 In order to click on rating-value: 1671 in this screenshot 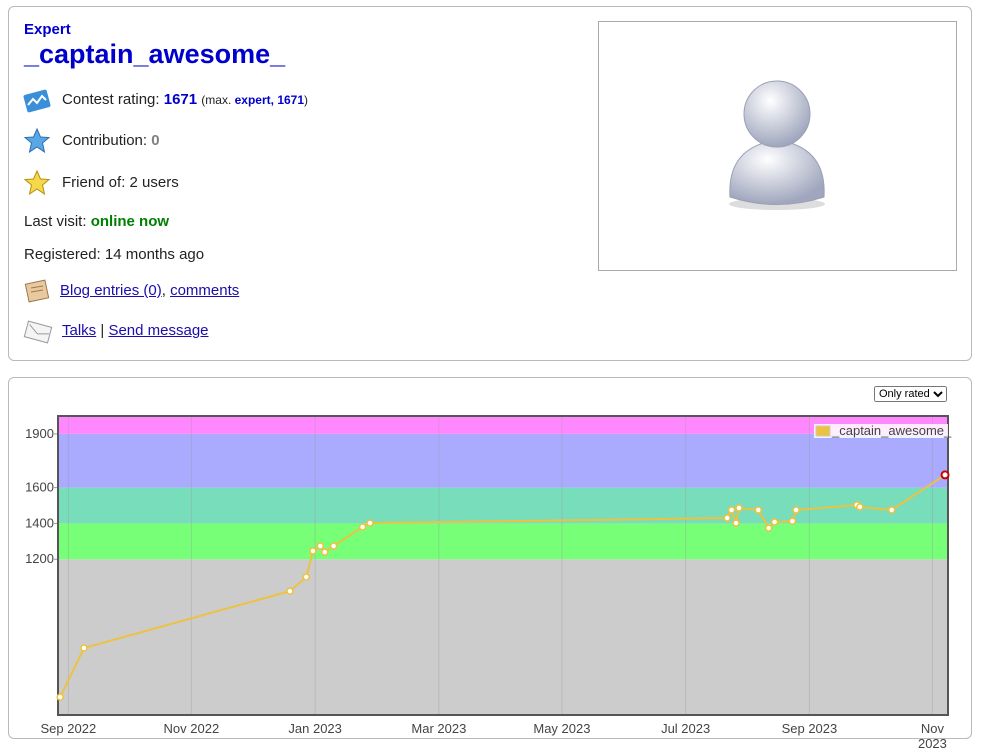, I will do `click(180, 99)`.